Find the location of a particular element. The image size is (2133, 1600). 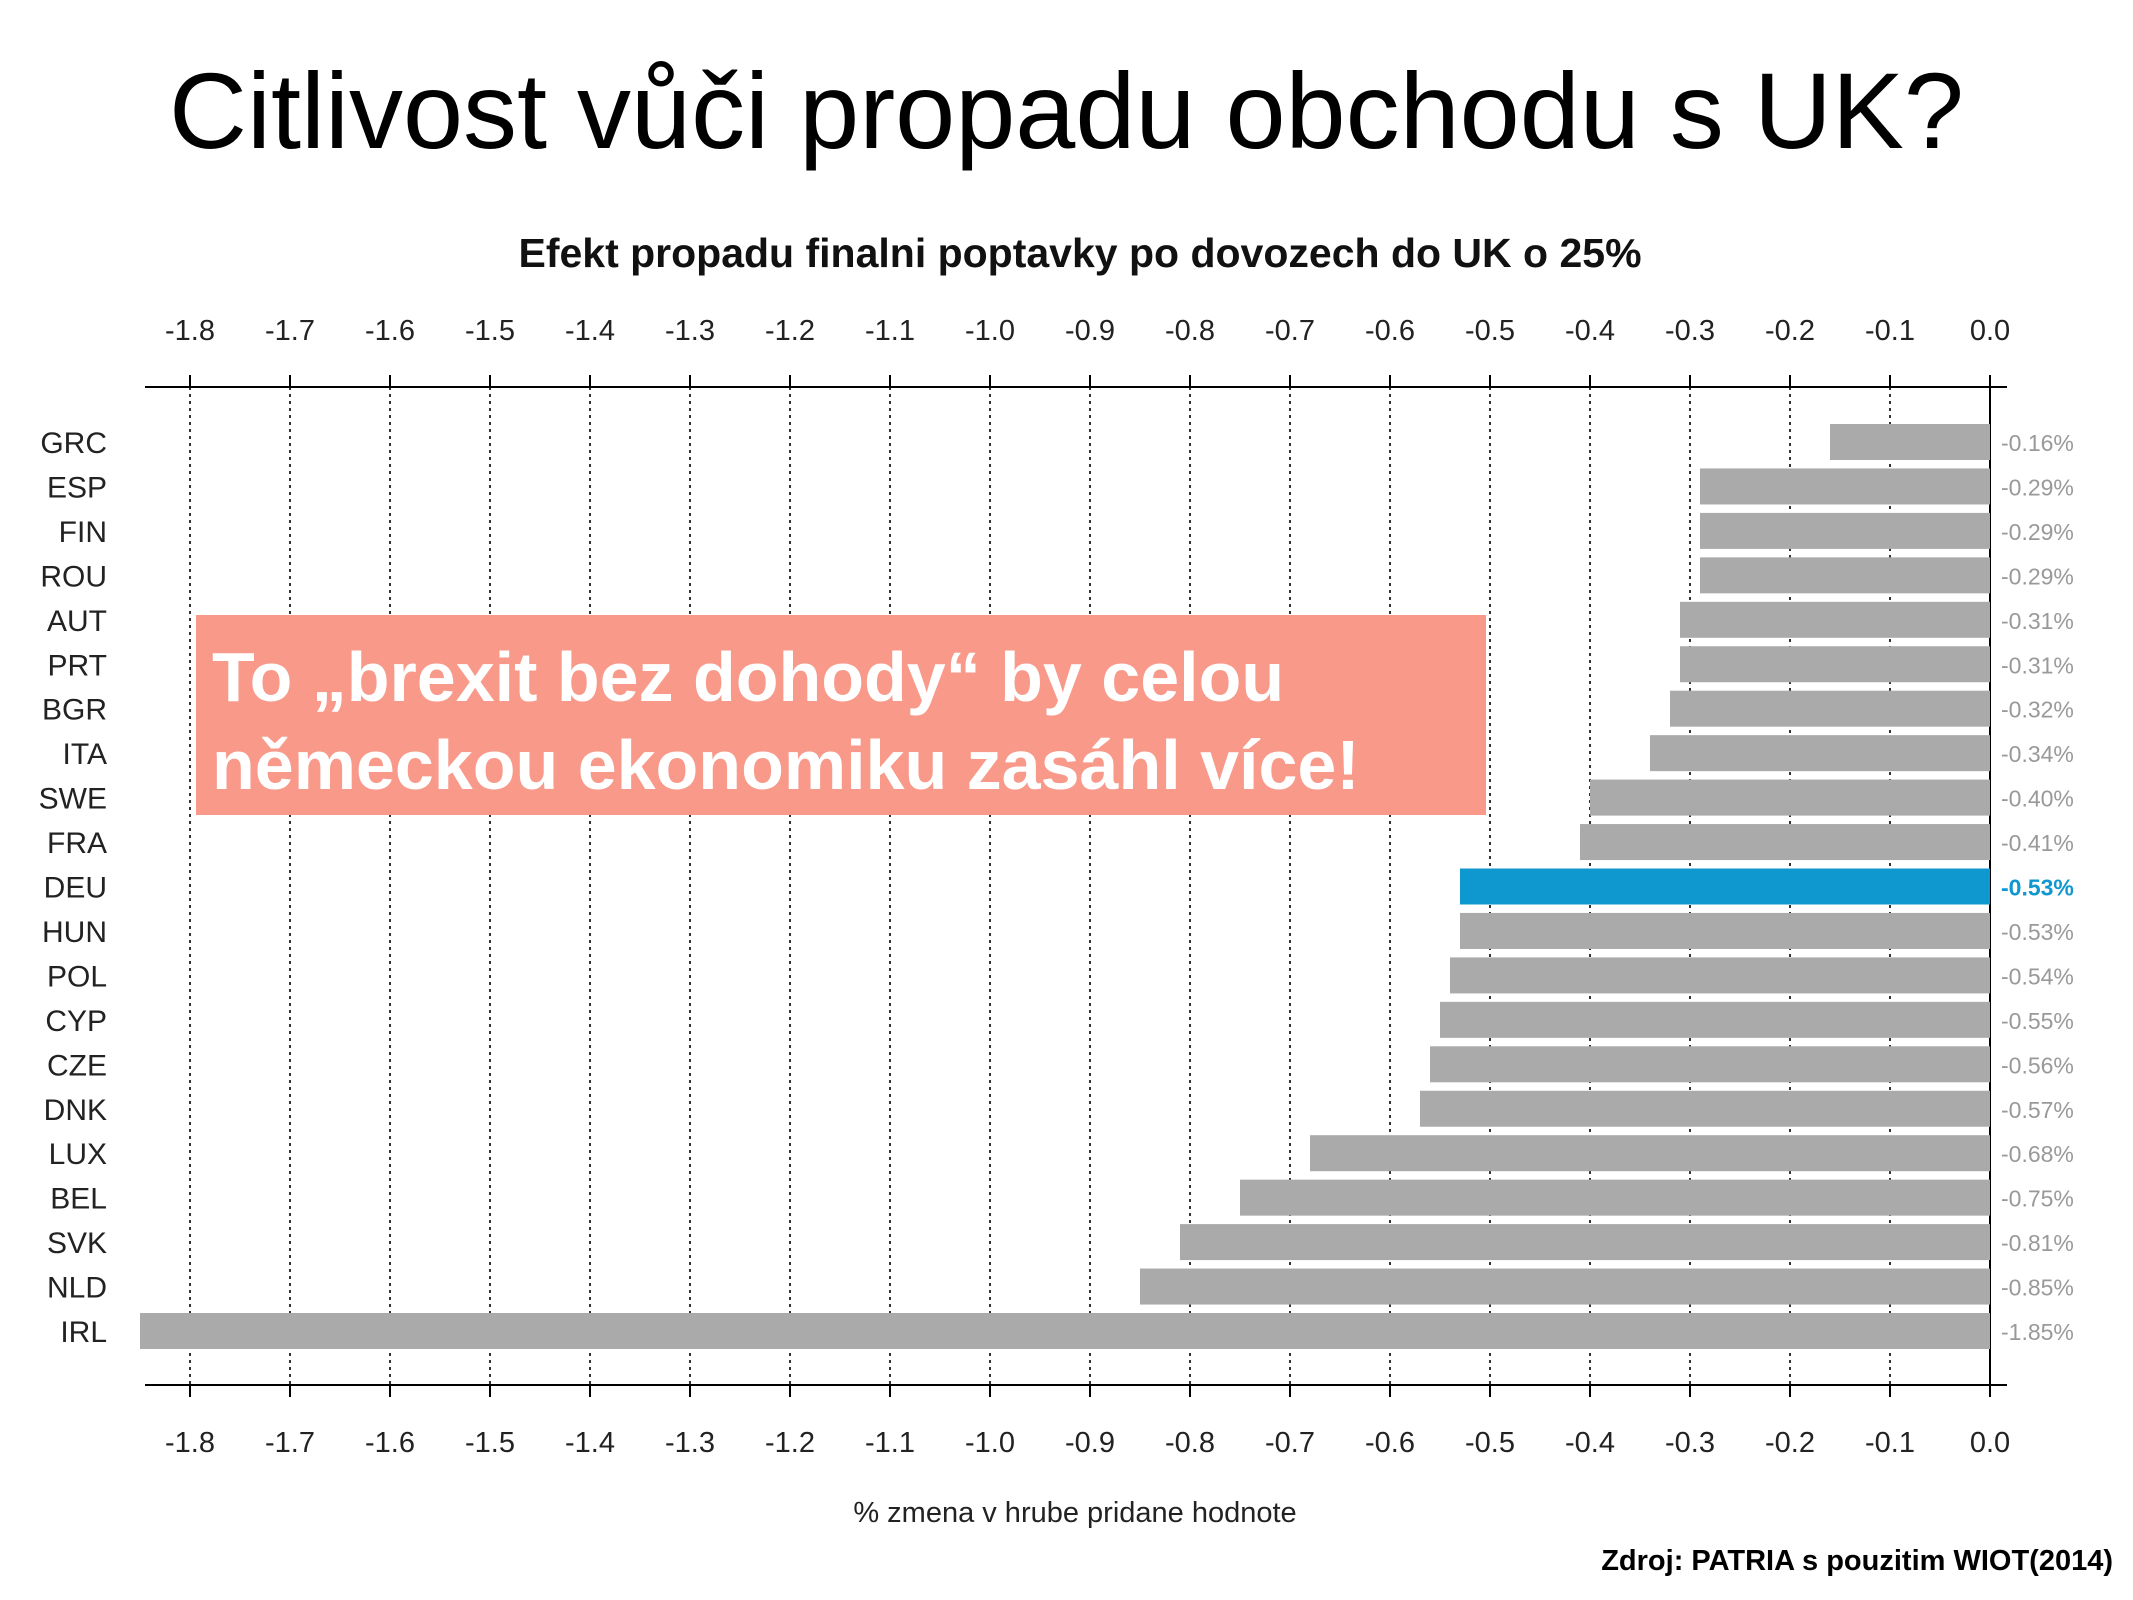

value-label: -0.81% is located at coordinates (2037, 1243).